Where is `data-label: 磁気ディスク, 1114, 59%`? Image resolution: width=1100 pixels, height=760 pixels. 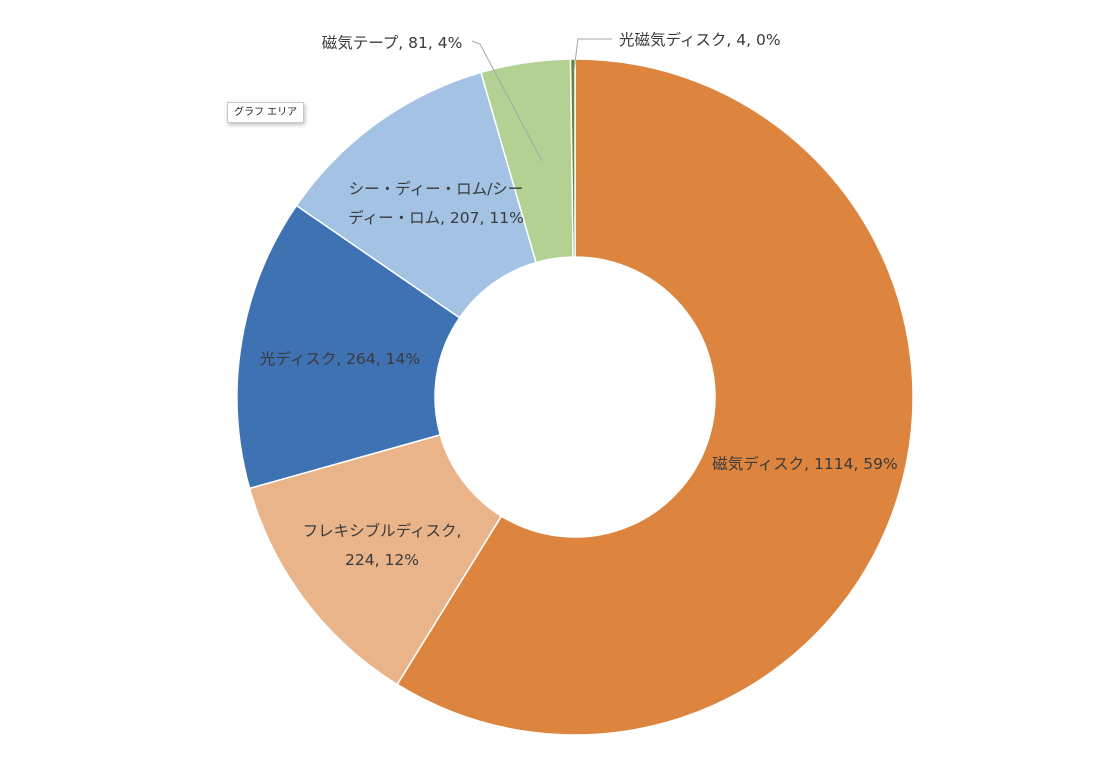 data-label: 磁気ディスク, 1114, 59% is located at coordinates (805, 463).